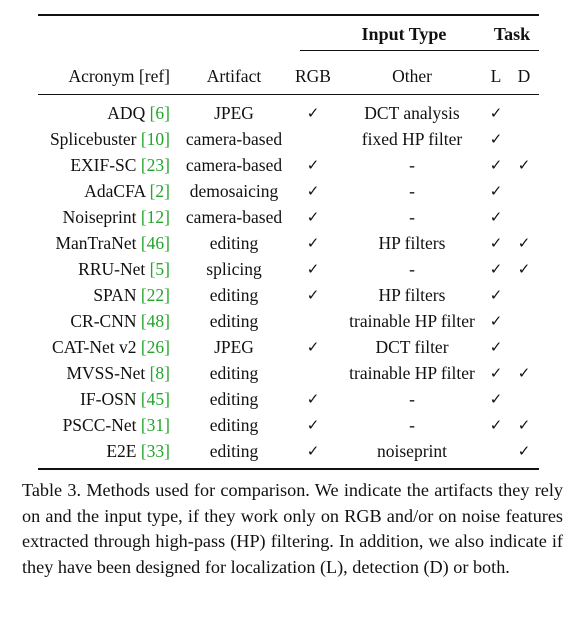 This screenshot has height=632, width=585. Describe the element at coordinates (412, 451) in the screenshot. I see `other-input-cell: noiseprint` at that location.